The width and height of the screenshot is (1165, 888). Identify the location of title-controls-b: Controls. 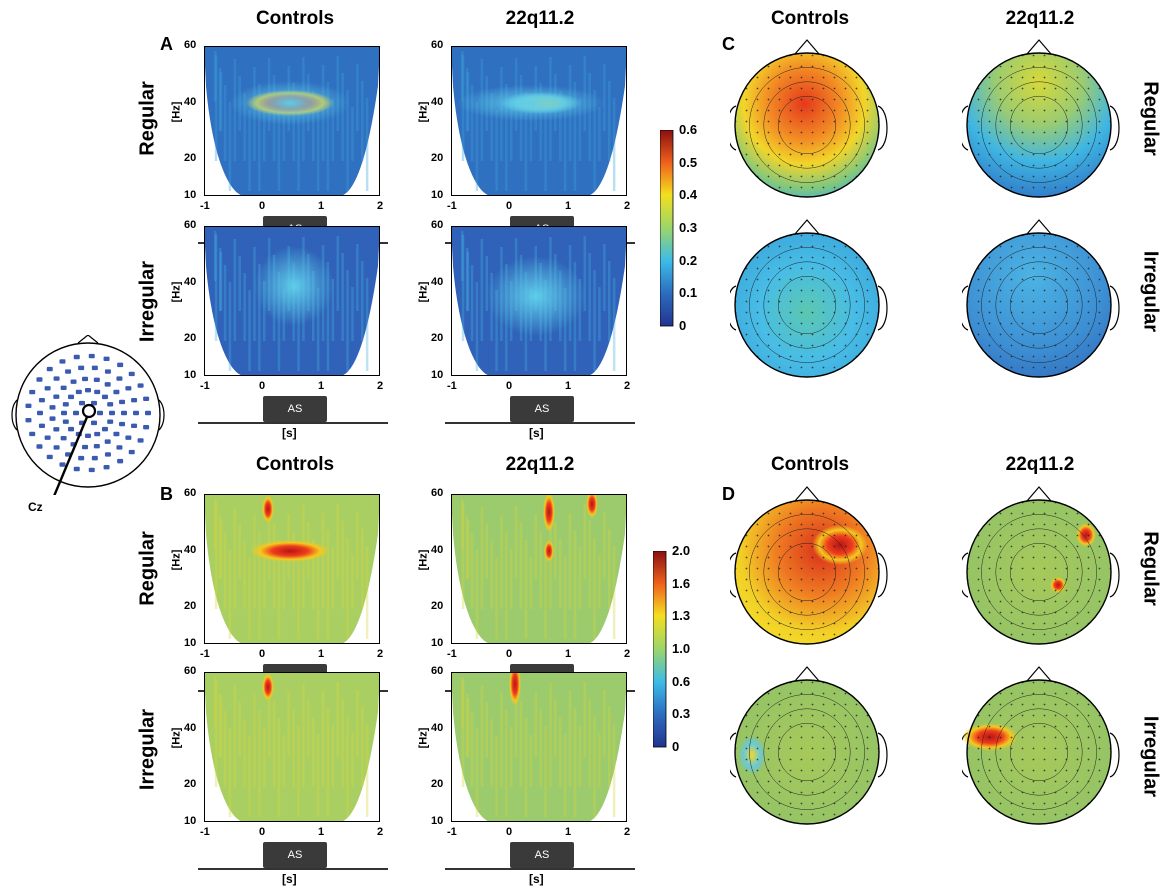
(295, 464).